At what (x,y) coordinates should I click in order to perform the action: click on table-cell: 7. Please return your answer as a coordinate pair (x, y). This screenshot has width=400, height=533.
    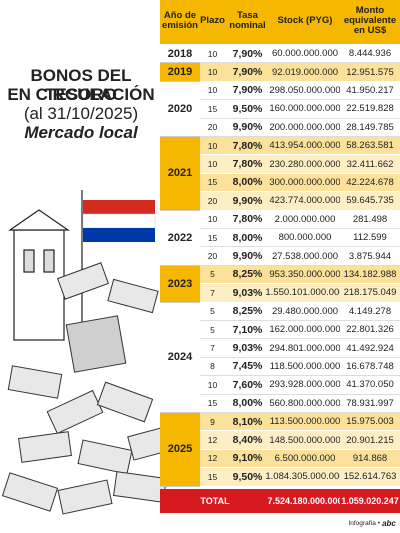
    Looking at the image, I should click on (212, 348).